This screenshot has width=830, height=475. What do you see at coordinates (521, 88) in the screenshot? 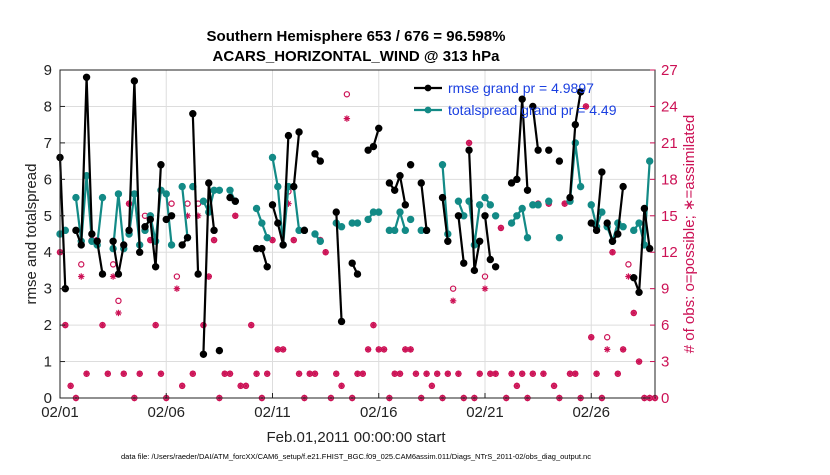
I see `legend-label-rmse: rmse grand pr = 4.9897` at bounding box center [521, 88].